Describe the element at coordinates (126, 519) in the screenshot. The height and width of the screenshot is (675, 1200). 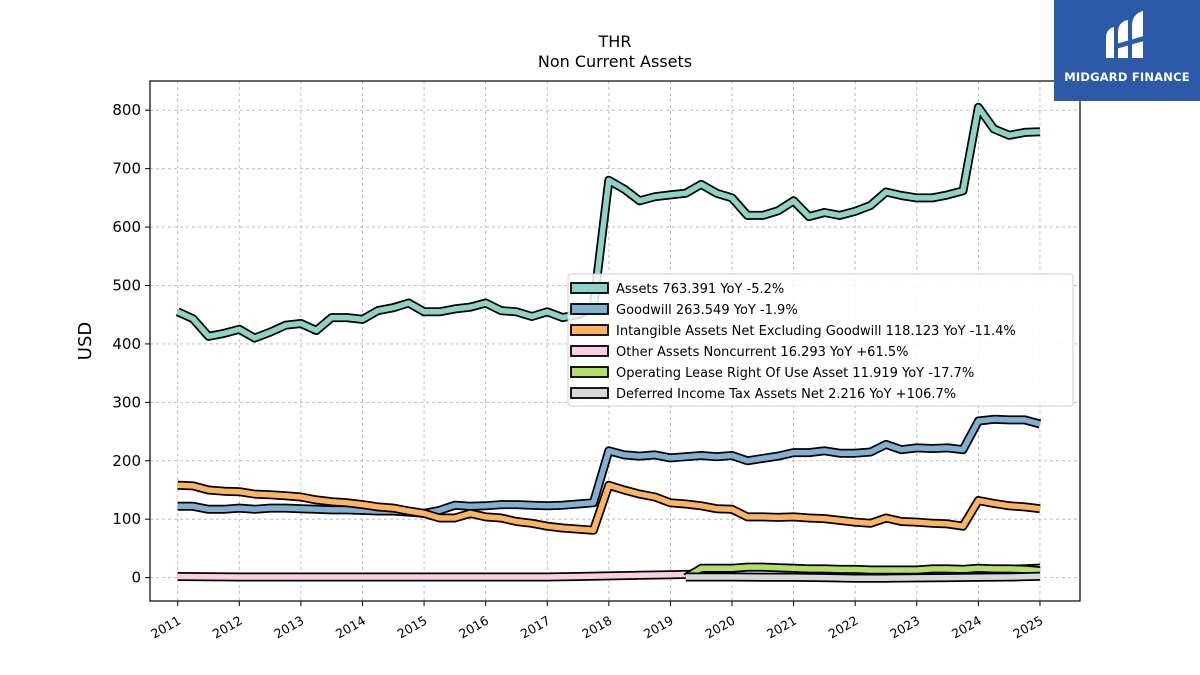
I see `y-tick-label: 100` at that location.